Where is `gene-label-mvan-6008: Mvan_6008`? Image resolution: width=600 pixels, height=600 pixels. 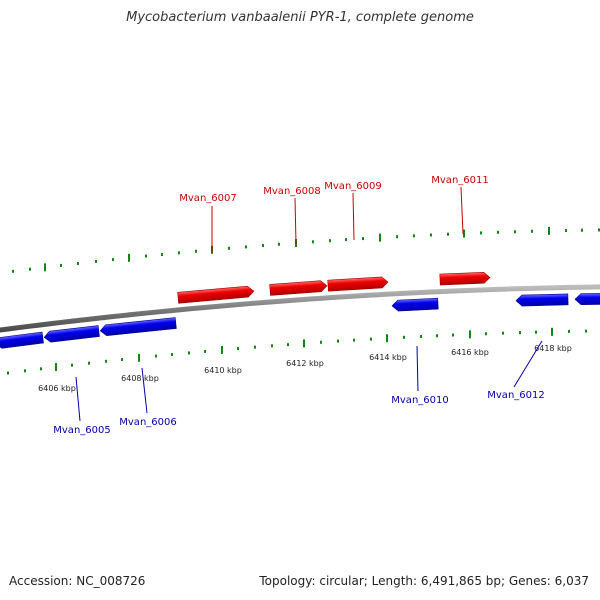 gene-label-mvan-6008: Mvan_6008 is located at coordinates (291, 191).